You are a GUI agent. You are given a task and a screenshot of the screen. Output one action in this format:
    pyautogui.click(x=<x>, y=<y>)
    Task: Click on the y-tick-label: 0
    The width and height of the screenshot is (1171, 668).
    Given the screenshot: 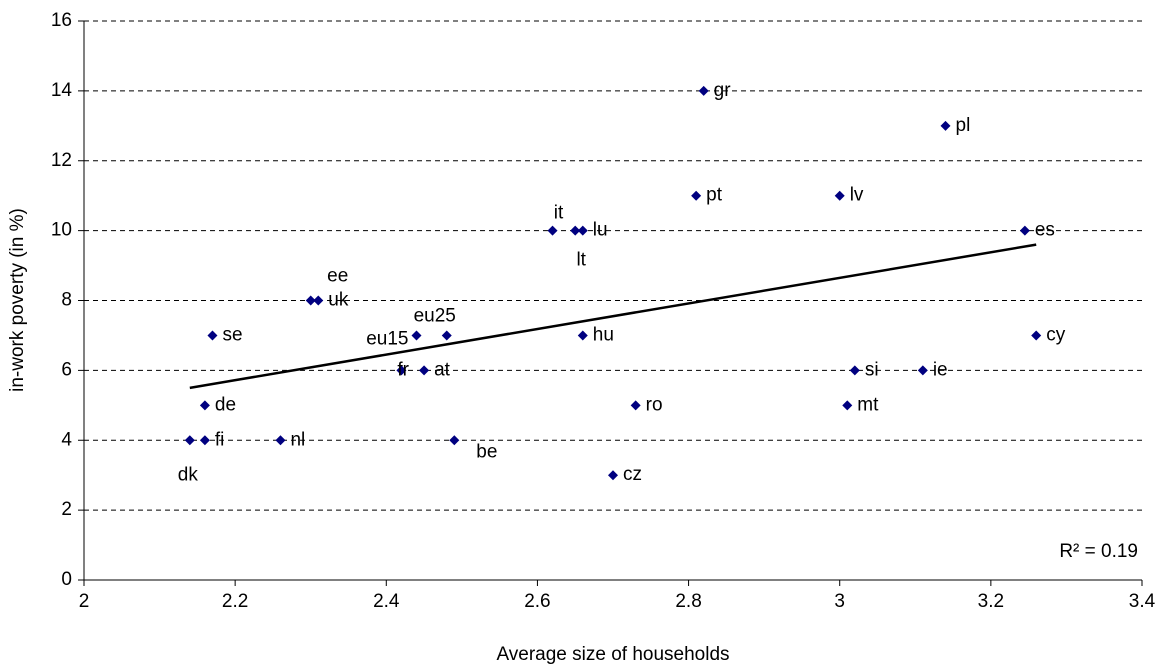 What is the action you would take?
    pyautogui.click(x=66, y=579)
    